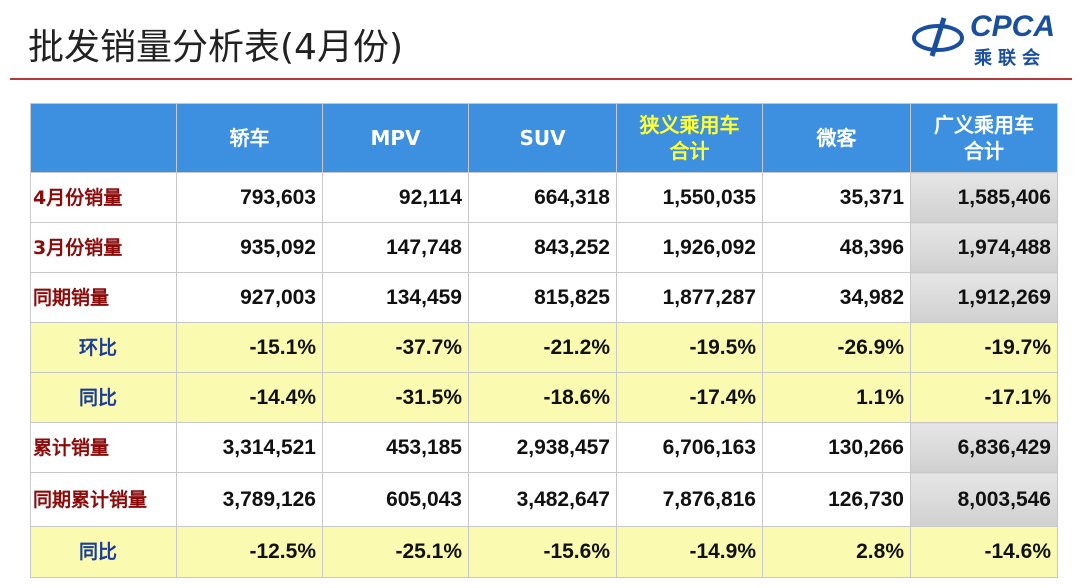 This screenshot has width=1080, height=588. I want to click on corner-cell, so click(103, 138).